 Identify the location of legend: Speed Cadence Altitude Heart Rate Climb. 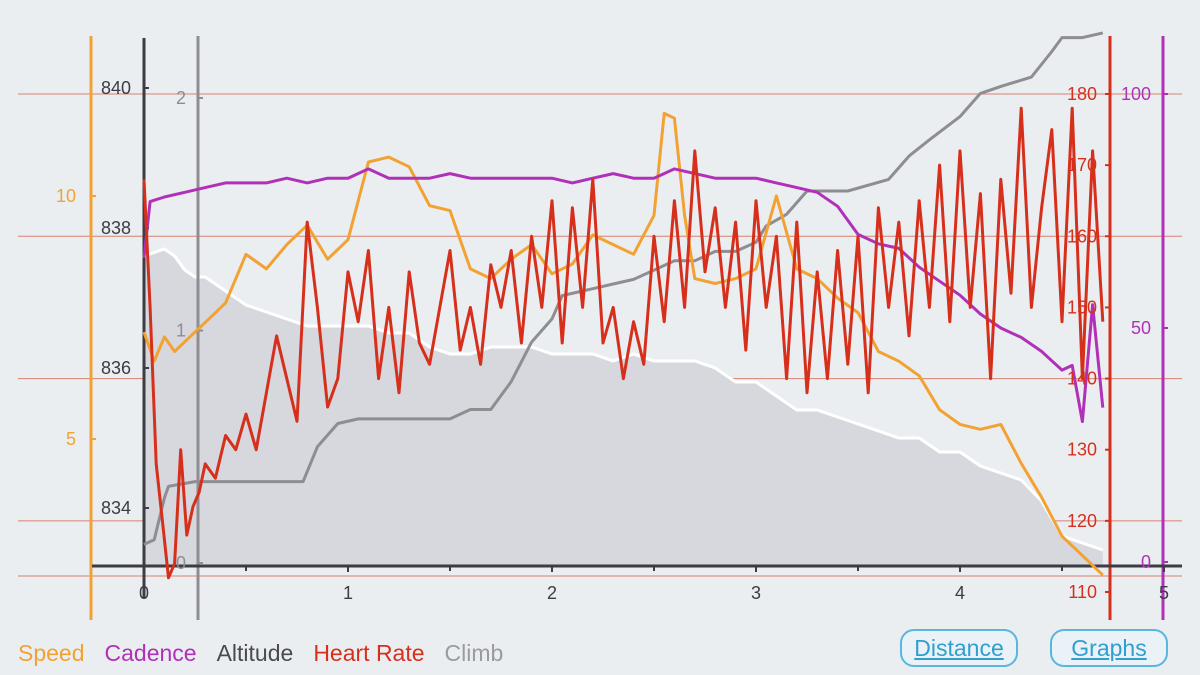
(260, 653).